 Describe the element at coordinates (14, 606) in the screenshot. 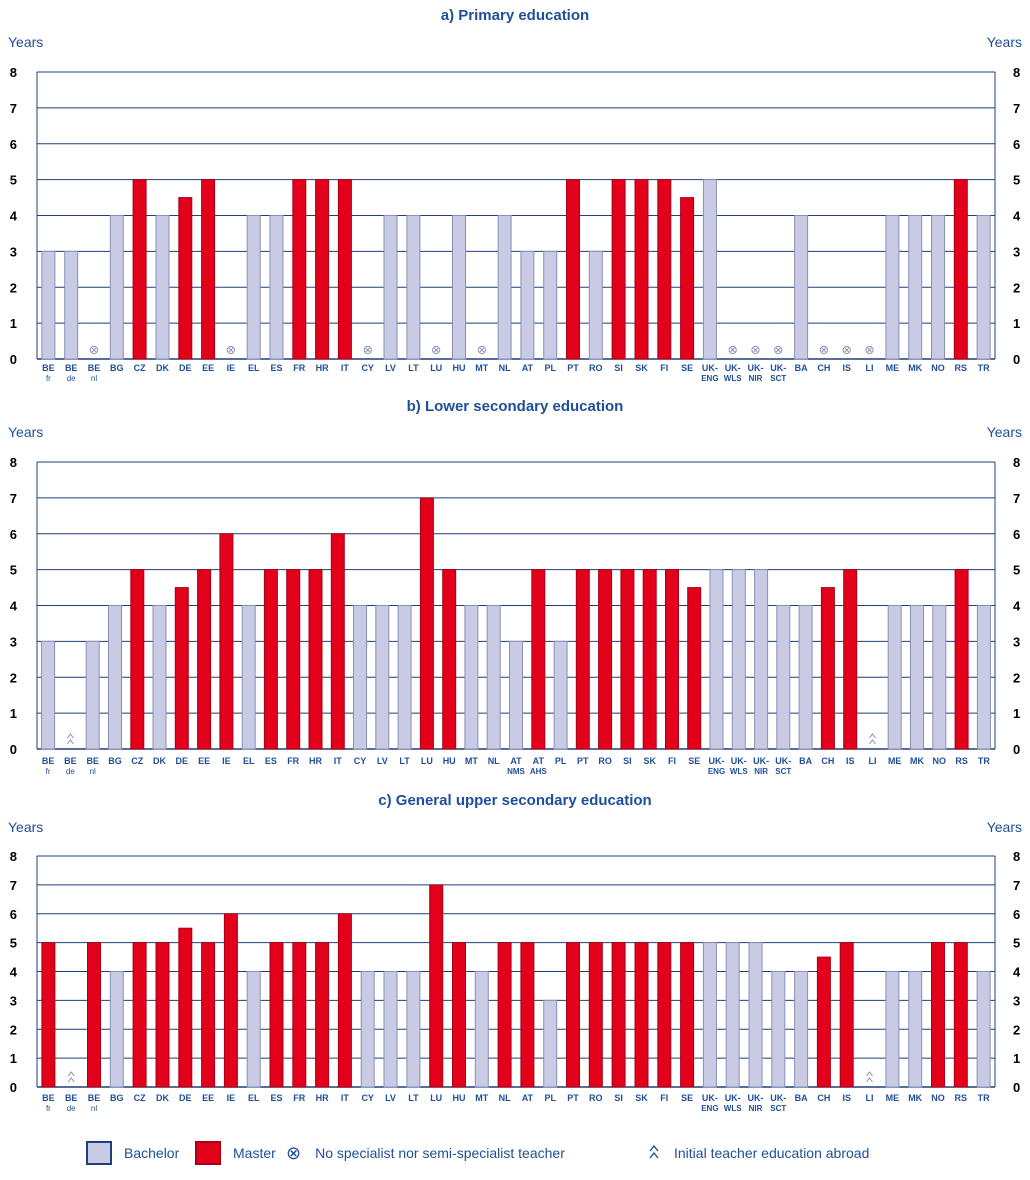

I see `y-tick-label-left: 4` at that location.